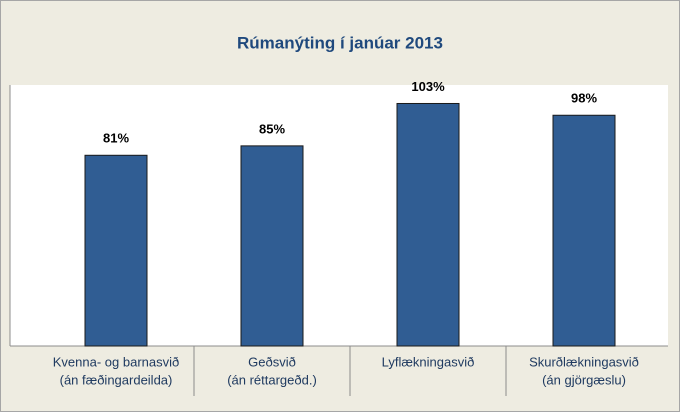 This screenshot has height=412, width=680. What do you see at coordinates (272, 379) in the screenshot?
I see `x-tick-label: (án réttargeðd.)` at bounding box center [272, 379].